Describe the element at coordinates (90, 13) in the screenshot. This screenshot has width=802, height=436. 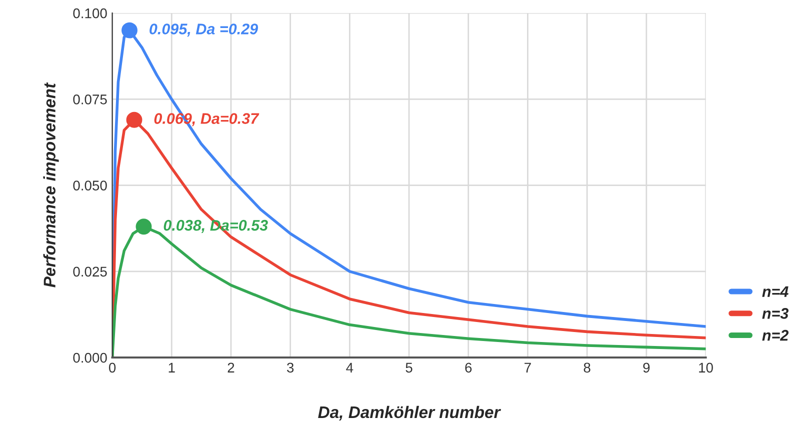
I see `y-tick-label: 0.100` at that location.